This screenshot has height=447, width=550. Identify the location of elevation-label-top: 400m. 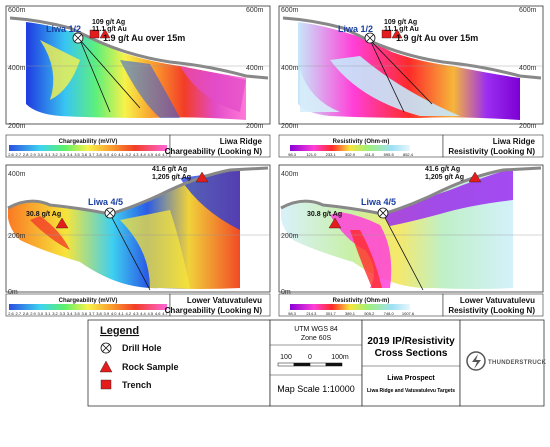
(290, 174).